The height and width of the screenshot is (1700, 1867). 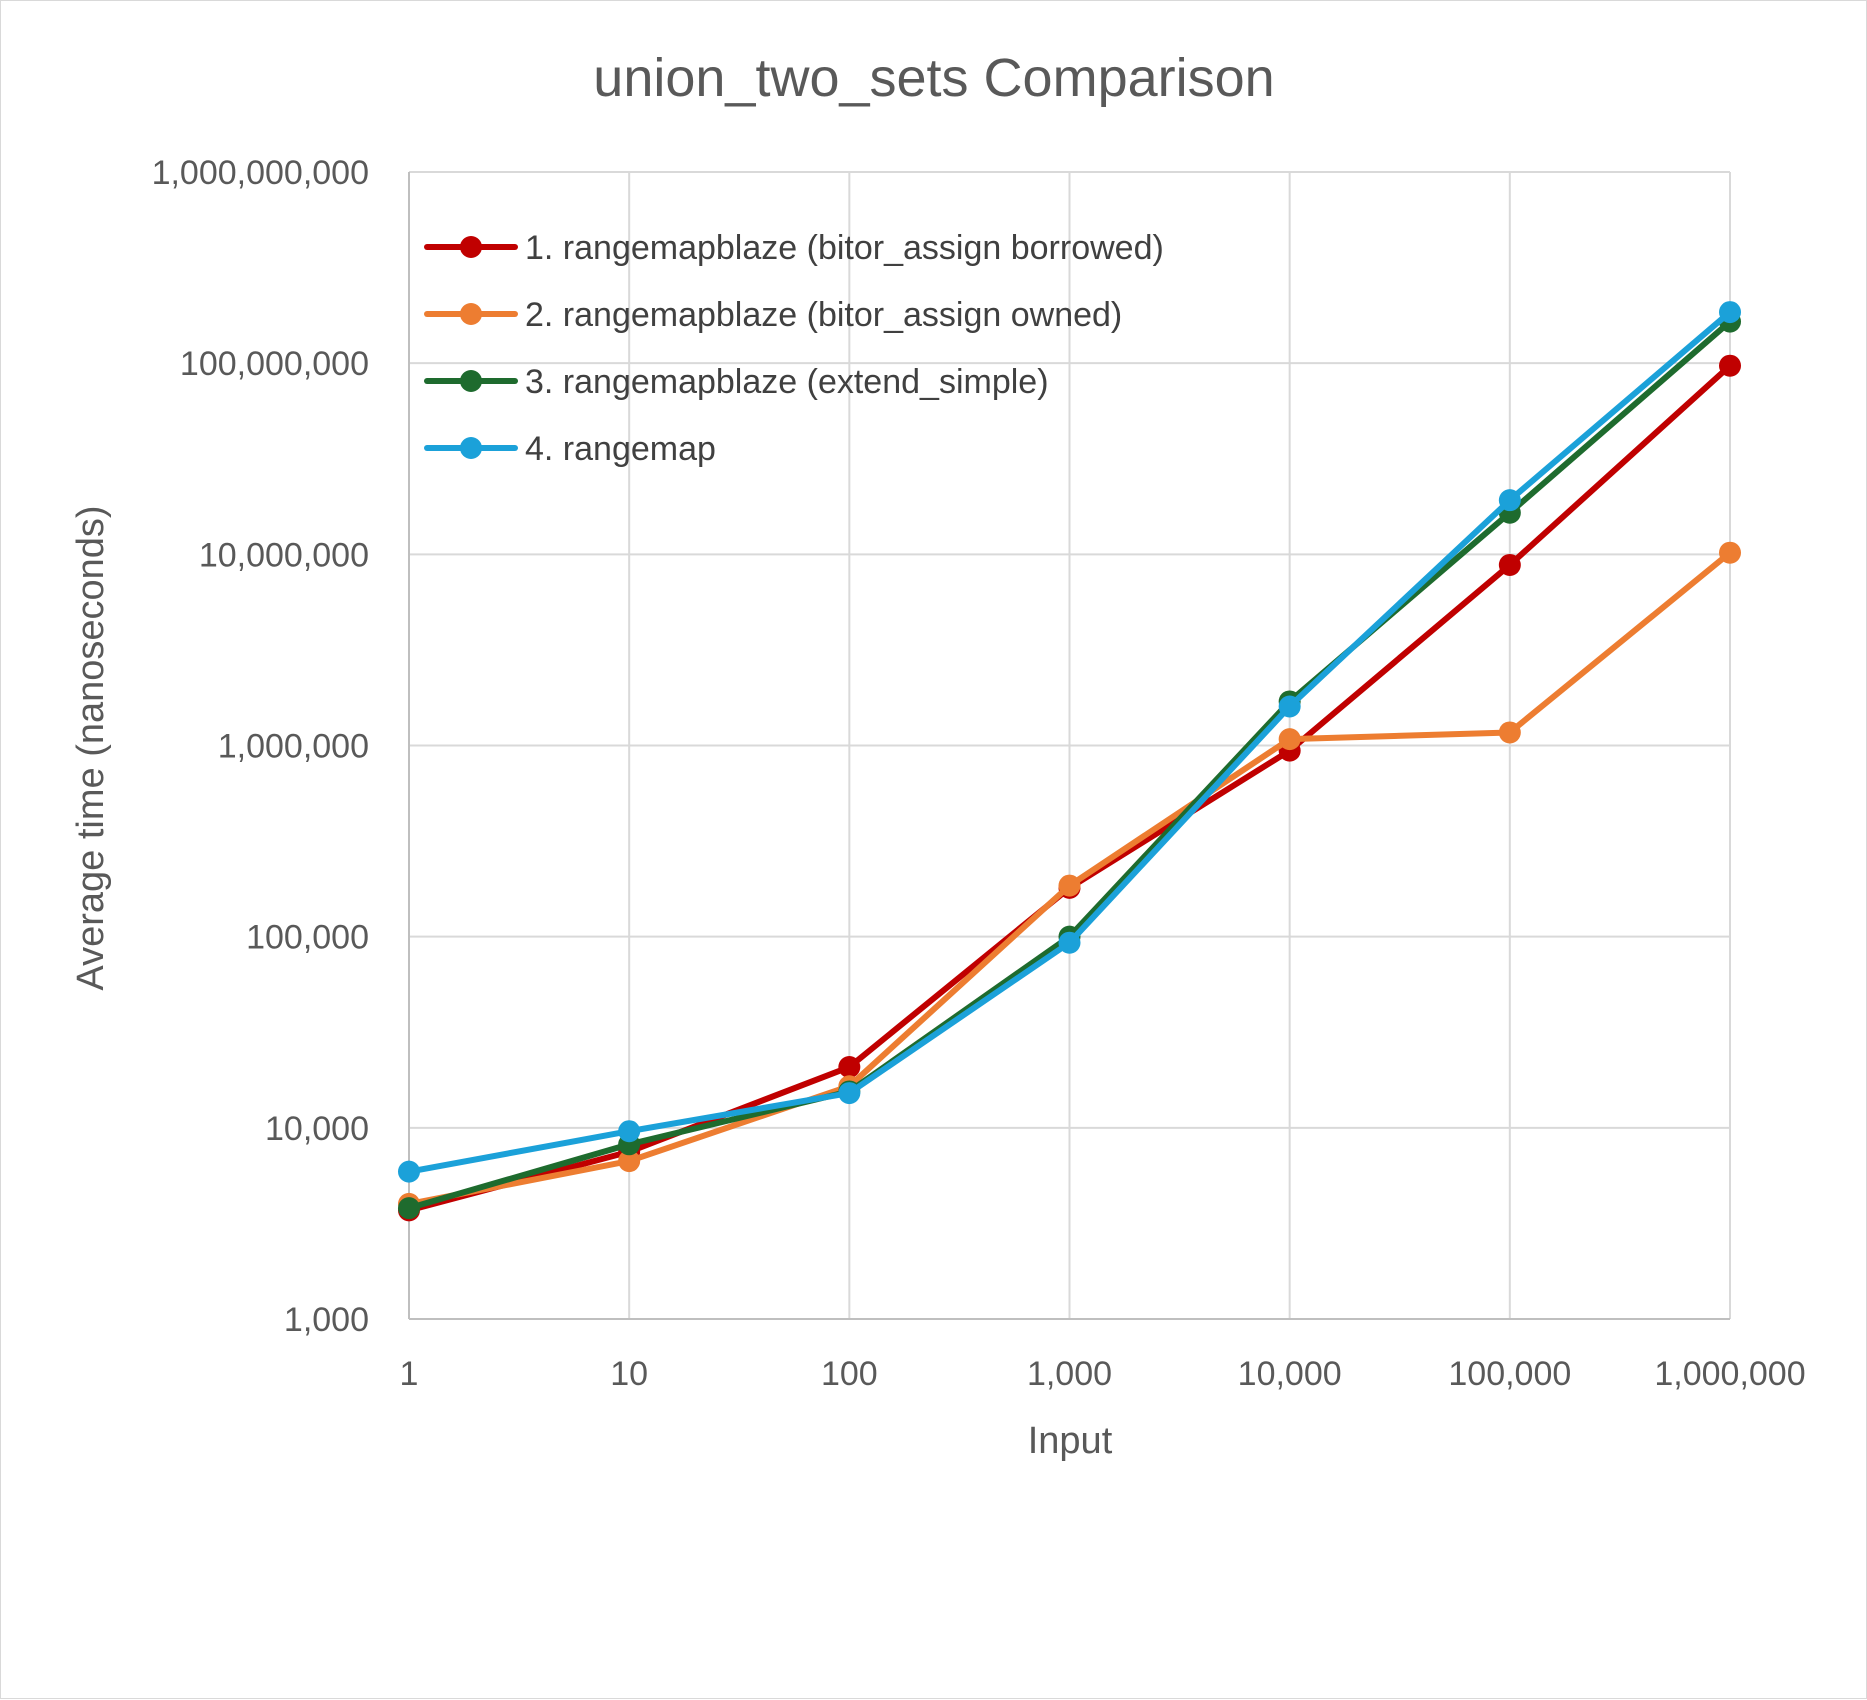 I want to click on x-axis-title: Input, so click(x=1070, y=1441).